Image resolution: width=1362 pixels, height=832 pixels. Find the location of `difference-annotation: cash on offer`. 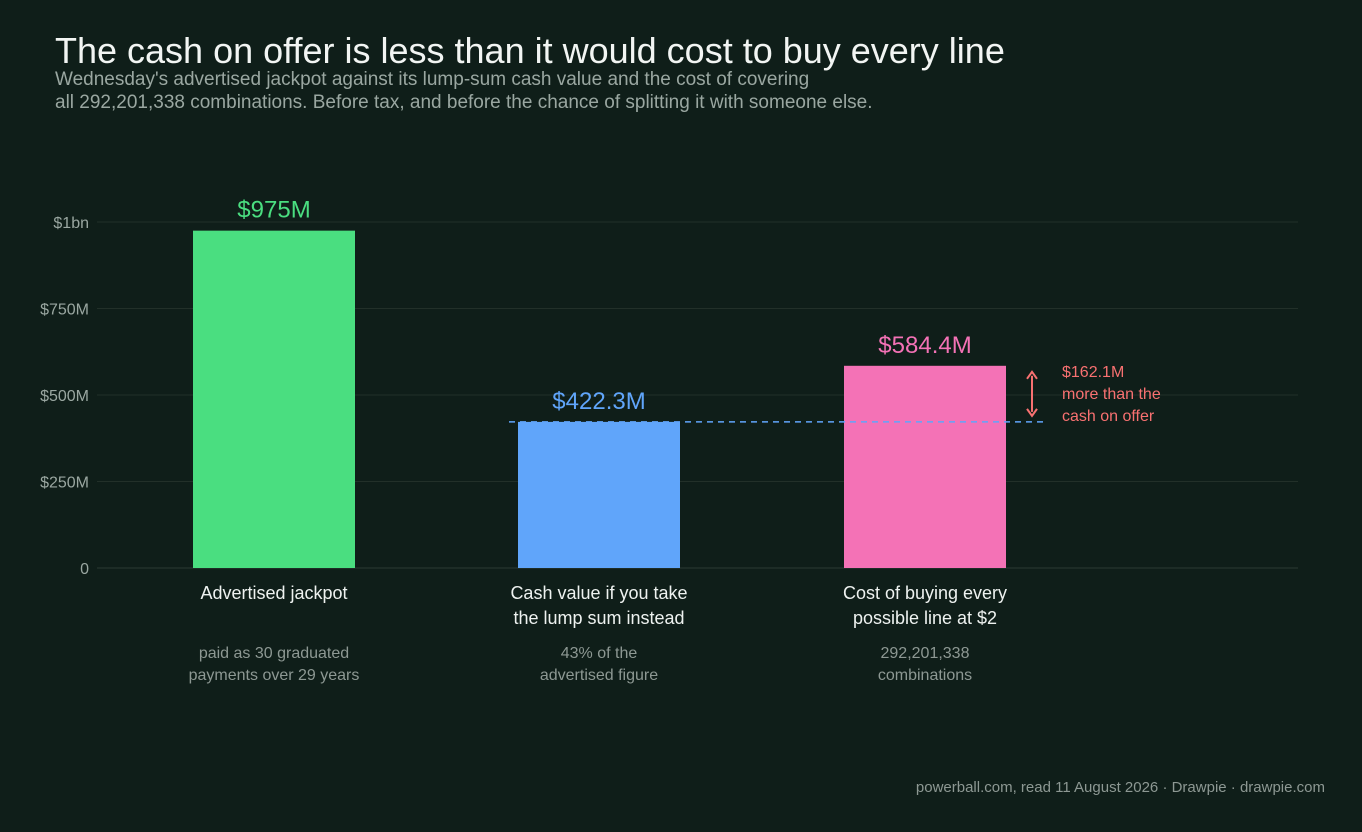

difference-annotation: cash on offer is located at coordinates (1108, 416).